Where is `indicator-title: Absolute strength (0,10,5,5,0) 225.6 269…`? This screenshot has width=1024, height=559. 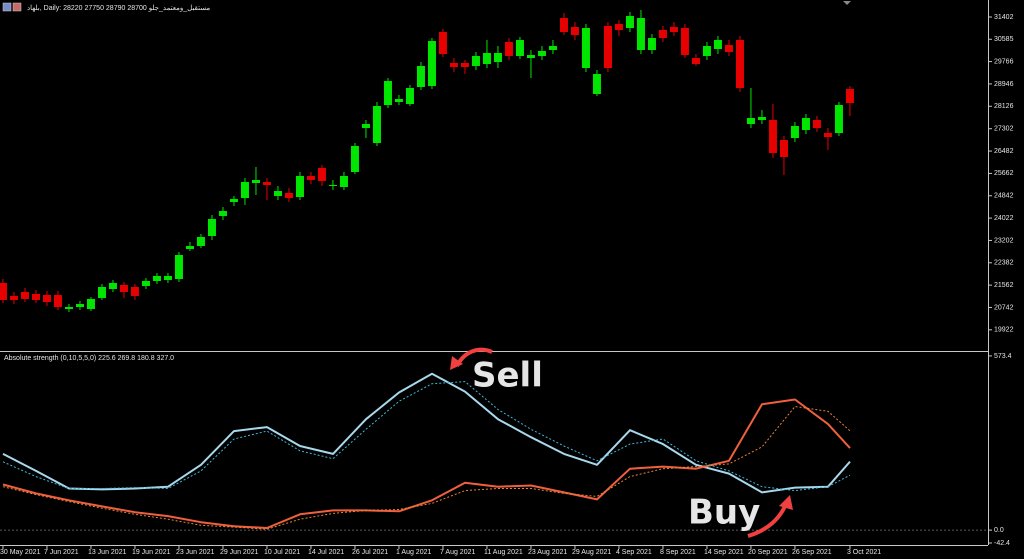
indicator-title: Absolute strength (0,10,5,5,0) 225.6 269… is located at coordinates (89, 358).